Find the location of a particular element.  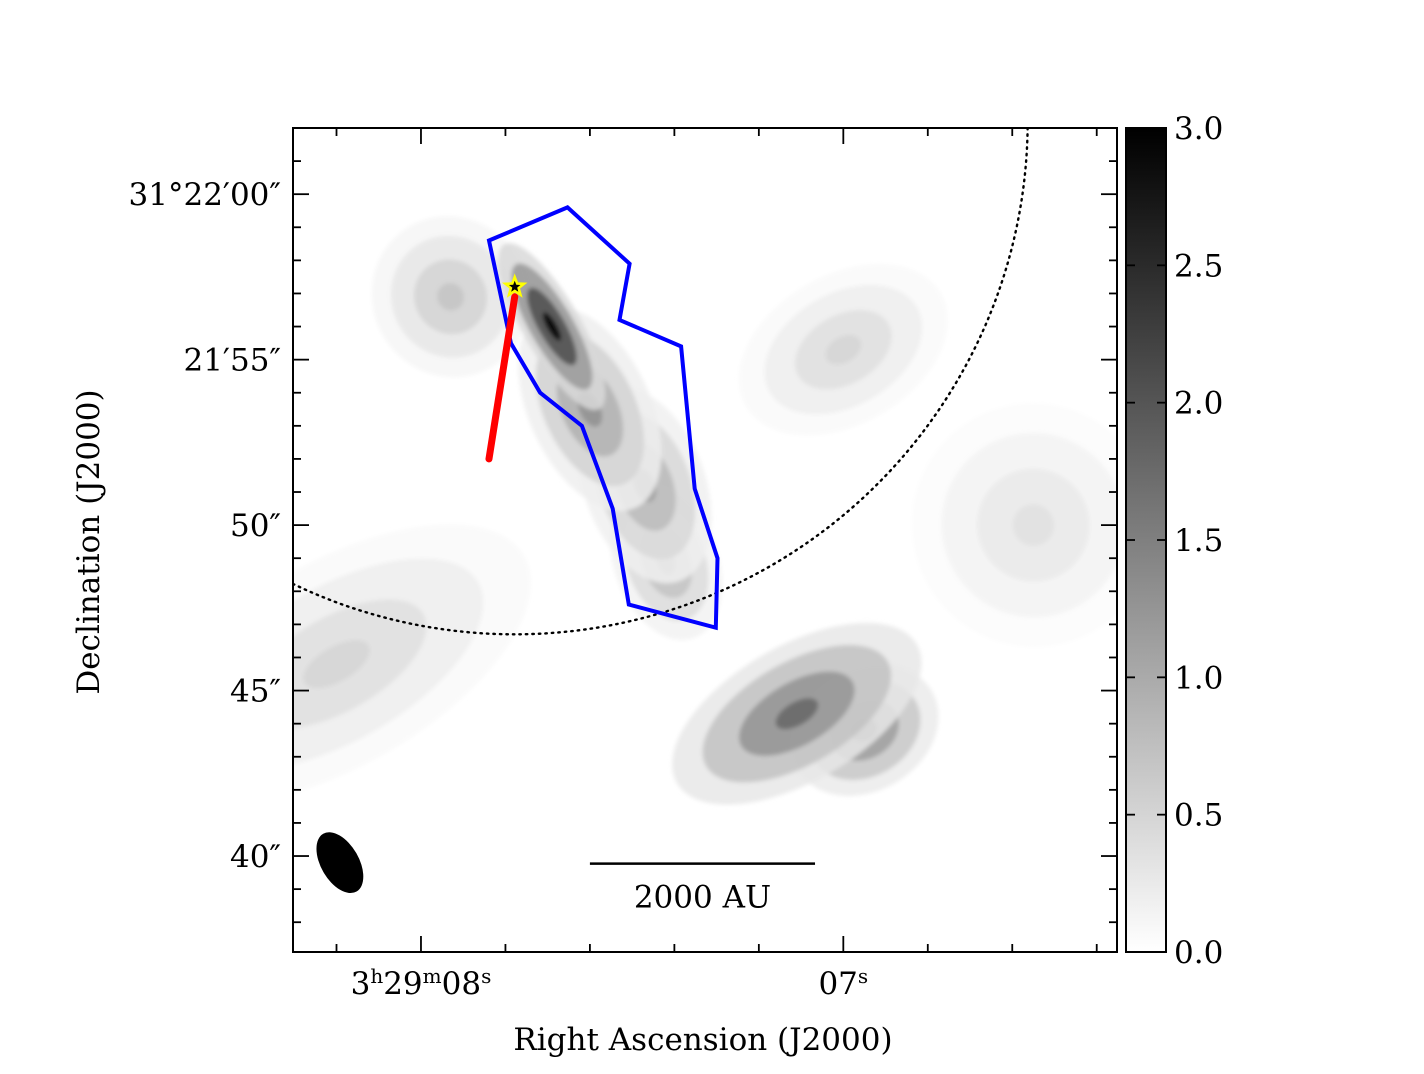

colorbar-tick-label: 3.0 is located at coordinates (1198, 129).